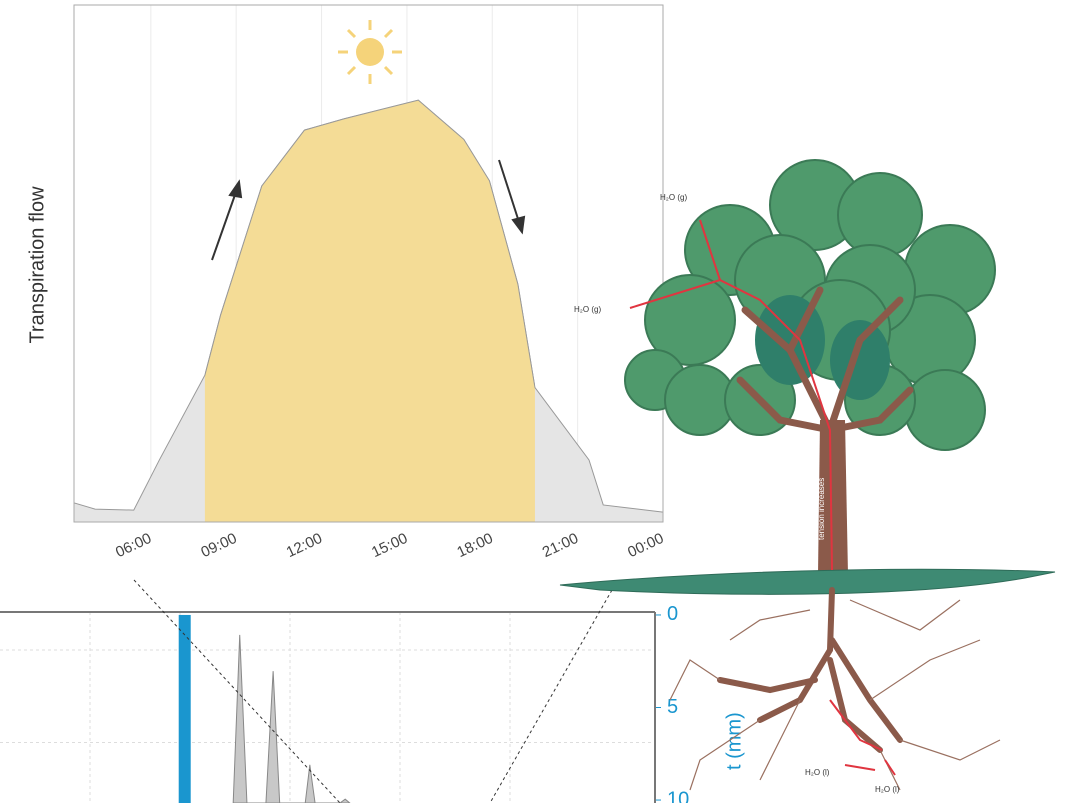 The height and width of the screenshot is (808, 1066). Describe the element at coordinates (645, 545) in the screenshot. I see `x-tick-label: 00:00` at that location.